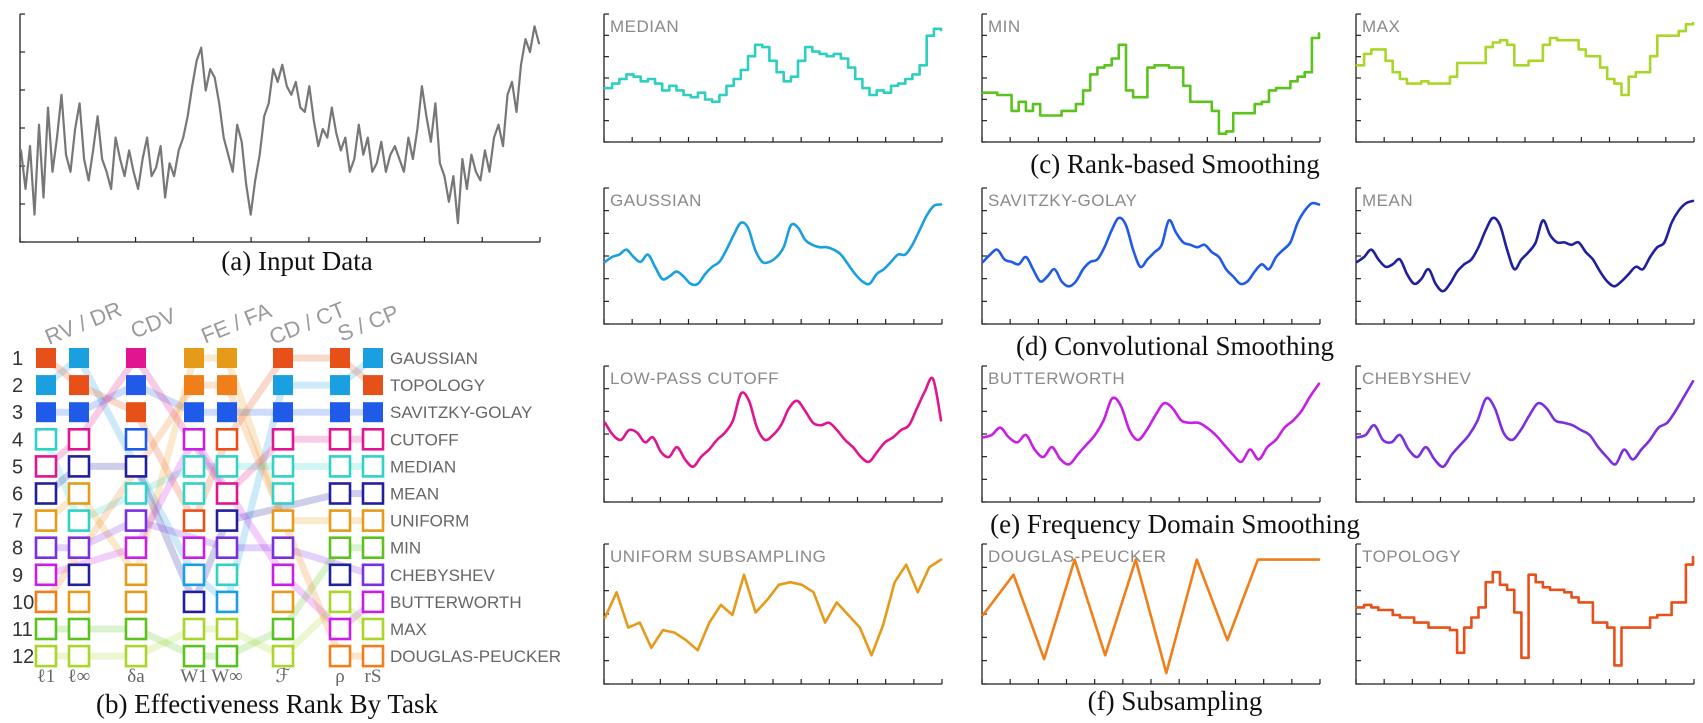 This screenshot has width=1703, height=723. Describe the element at coordinates (1062, 200) in the screenshot. I see `savitzky-golay-title: SAVITZKY-GOLAY` at that location.